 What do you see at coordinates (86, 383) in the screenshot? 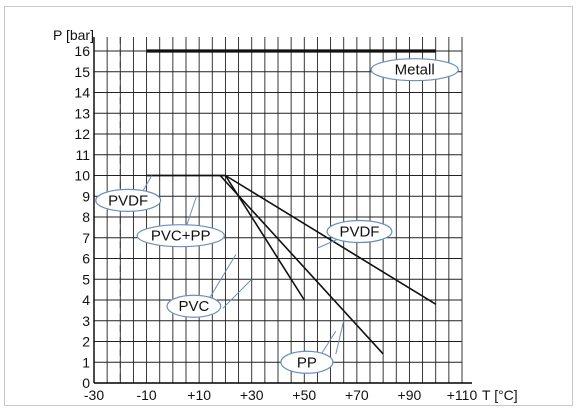
I see `y-tick-label: 0` at bounding box center [86, 383].